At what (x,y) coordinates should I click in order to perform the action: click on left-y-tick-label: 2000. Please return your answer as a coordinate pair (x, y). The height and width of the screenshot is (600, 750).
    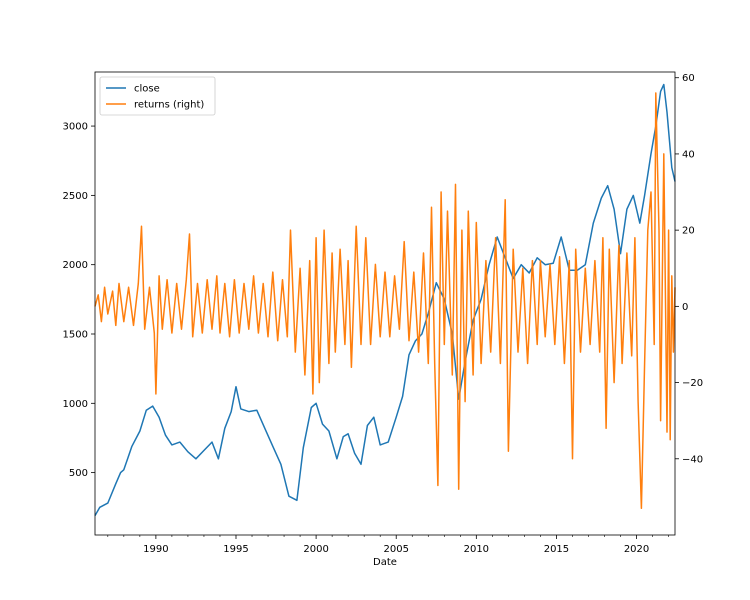
    Looking at the image, I should click on (75, 265).